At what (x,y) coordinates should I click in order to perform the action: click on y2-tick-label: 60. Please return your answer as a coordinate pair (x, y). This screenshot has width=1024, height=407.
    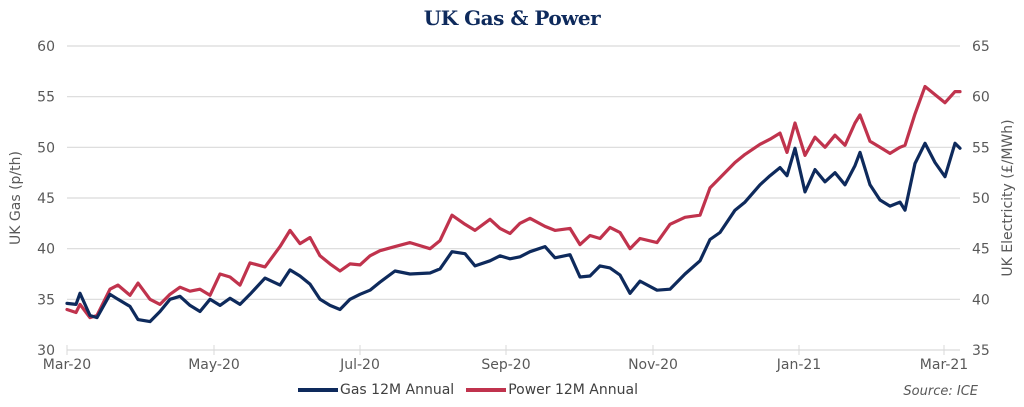
    Looking at the image, I should click on (981, 98).